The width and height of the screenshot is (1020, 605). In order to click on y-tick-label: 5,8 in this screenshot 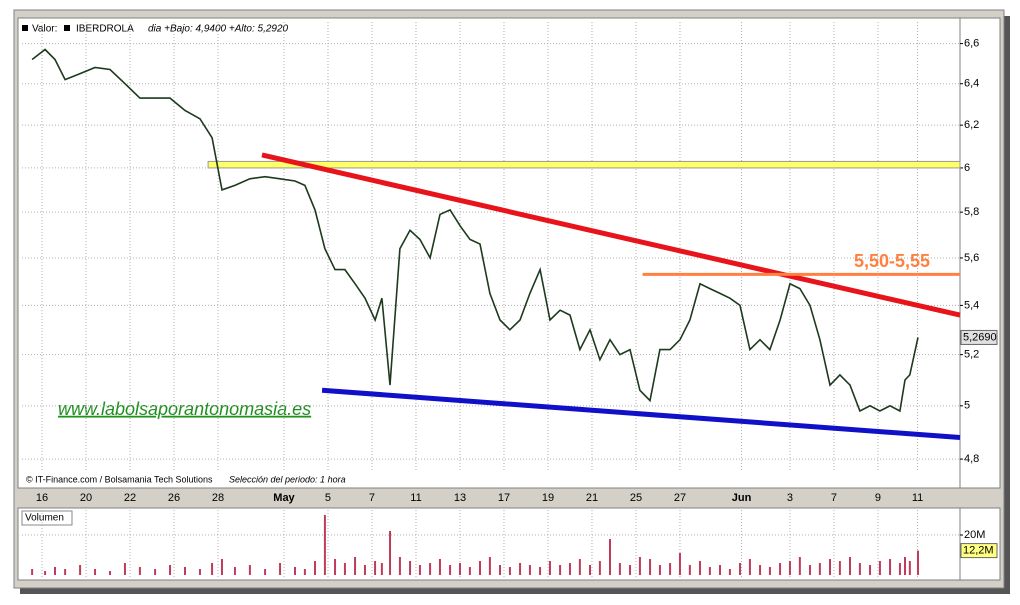, I will do `click(971, 212)`.